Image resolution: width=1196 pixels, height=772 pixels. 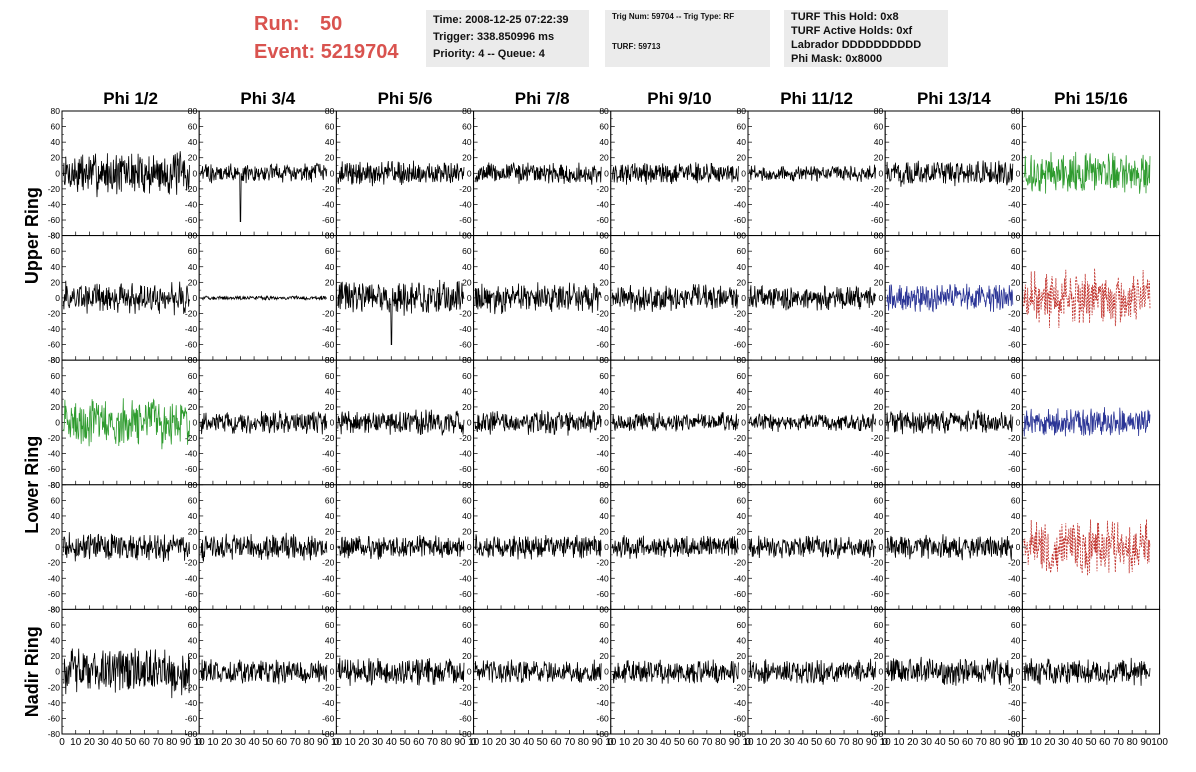 I want to click on event-value: 5219704, so click(x=359, y=52).